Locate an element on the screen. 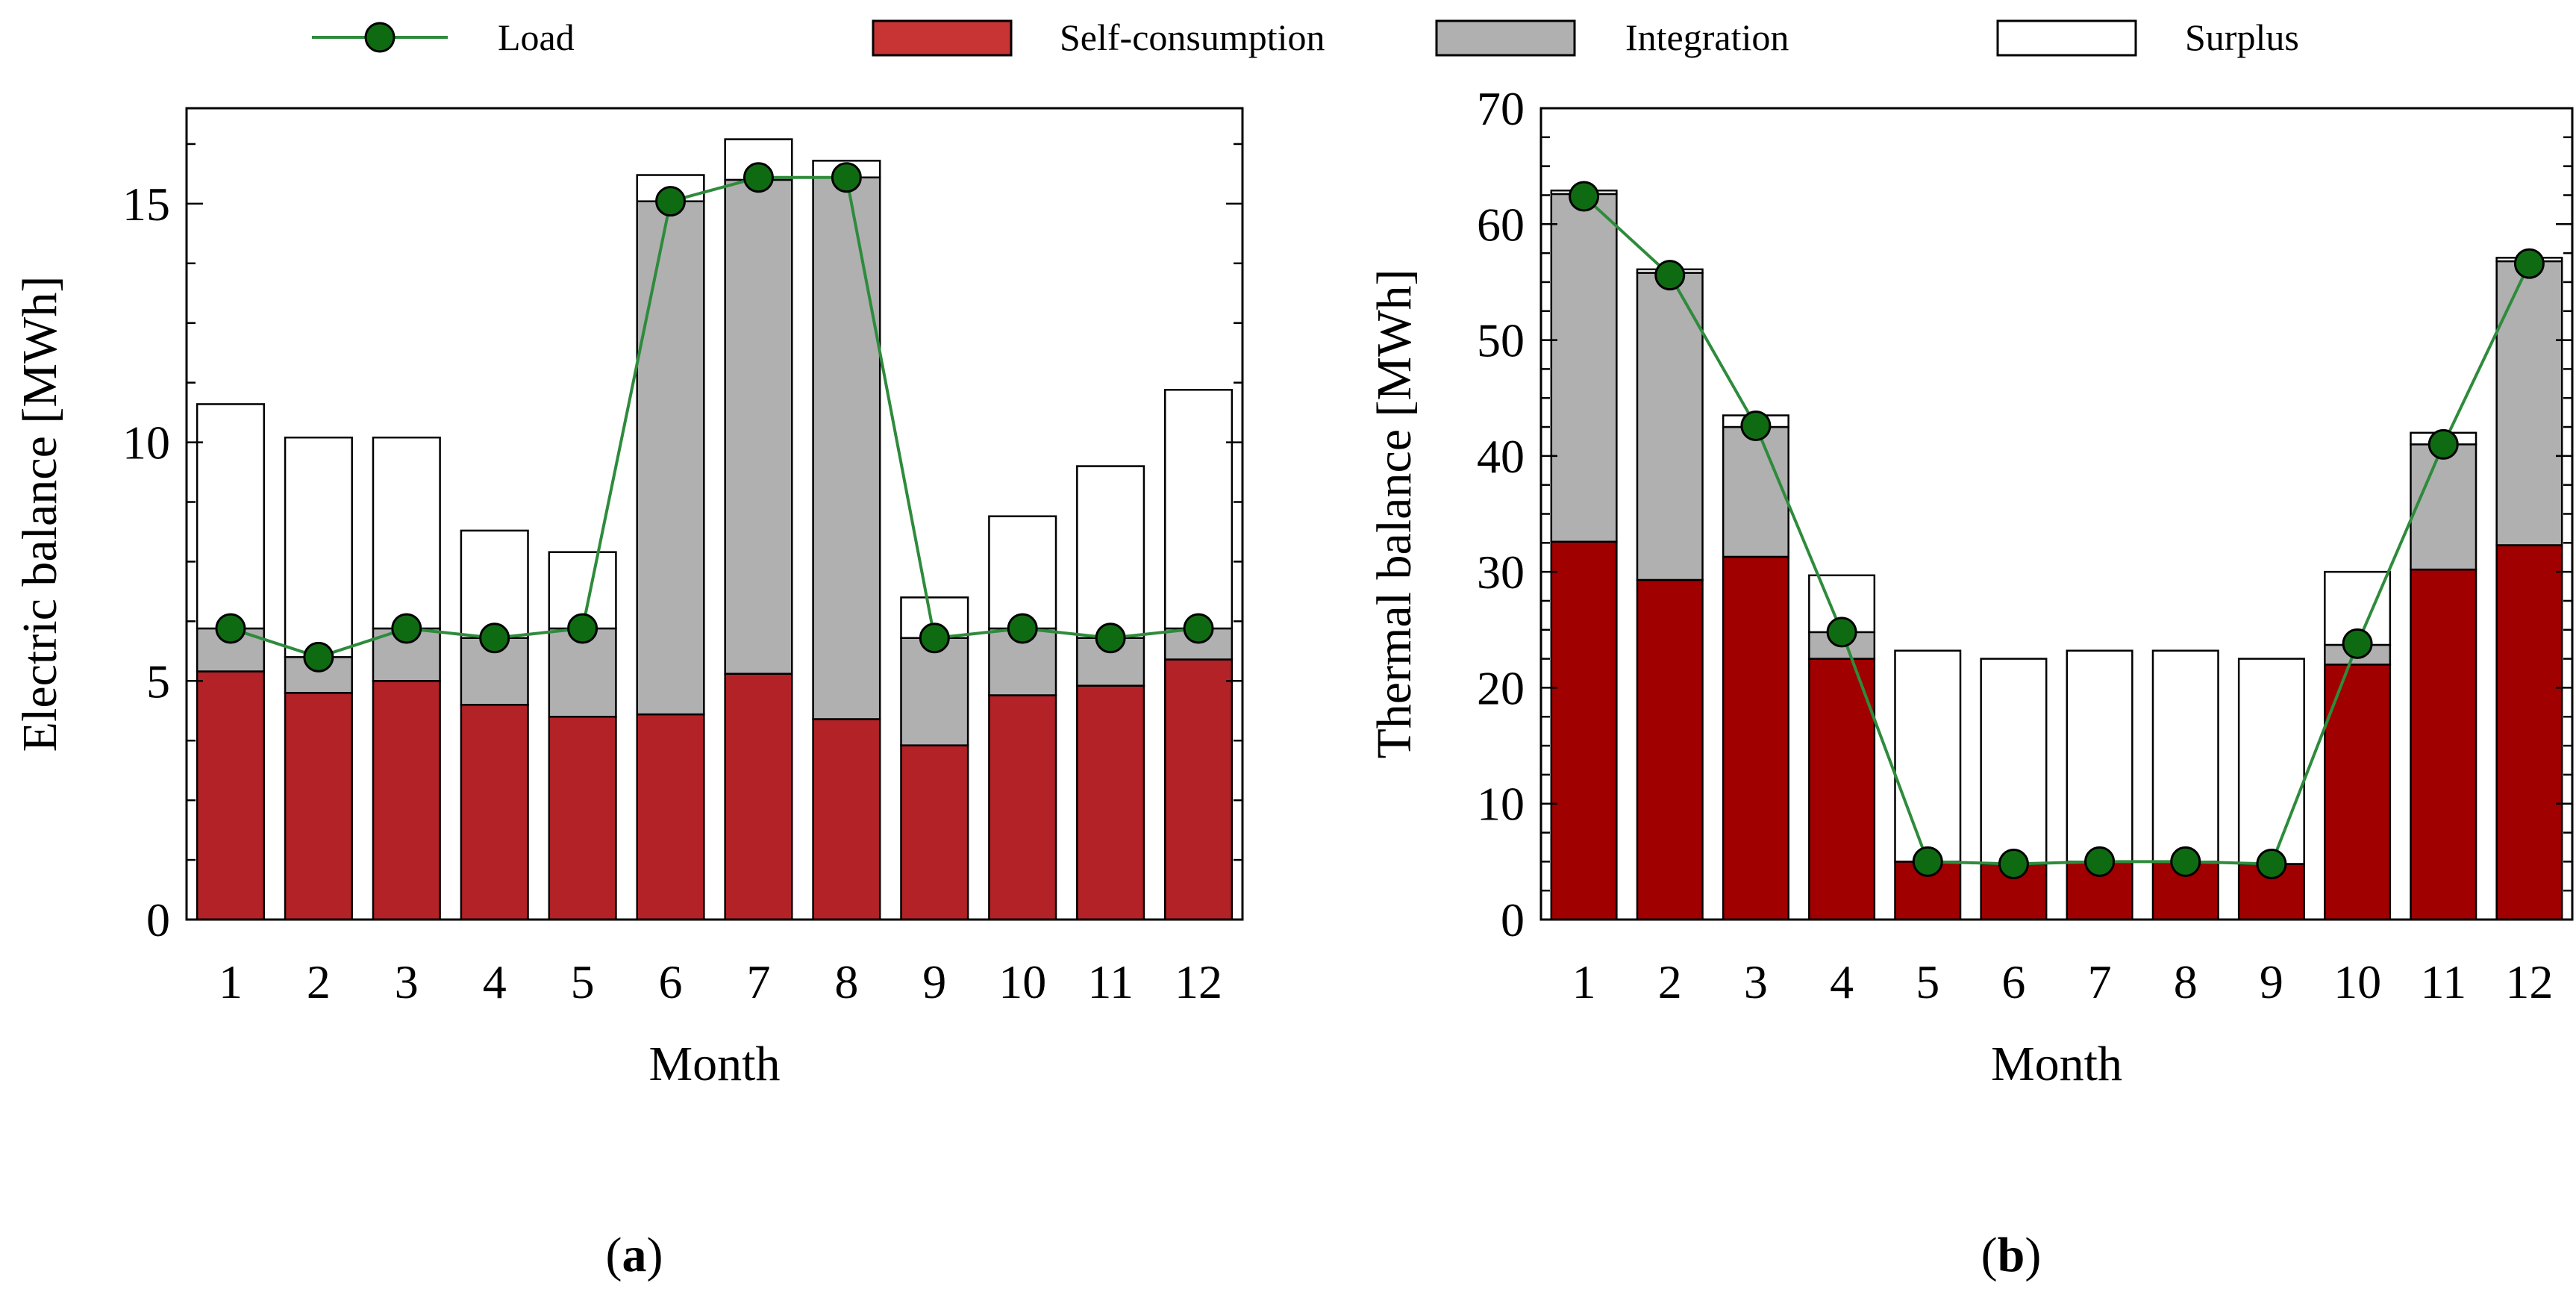 This screenshot has height=1295, width=2576. xtick-label-b-5: 5 is located at coordinates (1927, 981).